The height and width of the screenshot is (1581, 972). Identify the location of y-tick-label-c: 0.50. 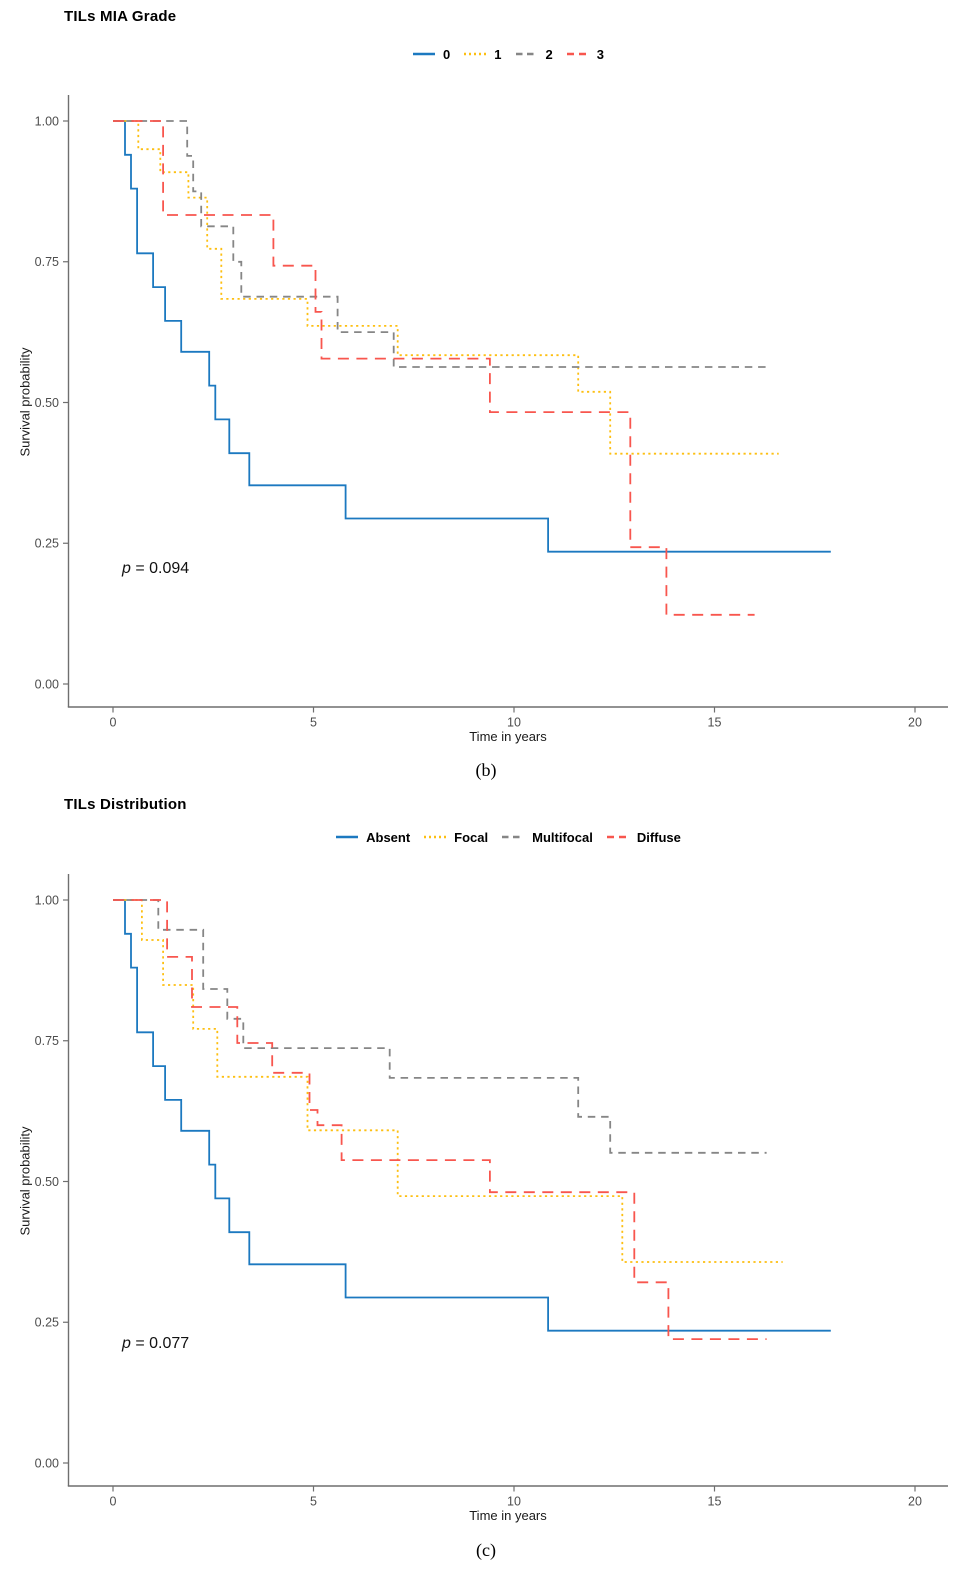
(47, 1182).